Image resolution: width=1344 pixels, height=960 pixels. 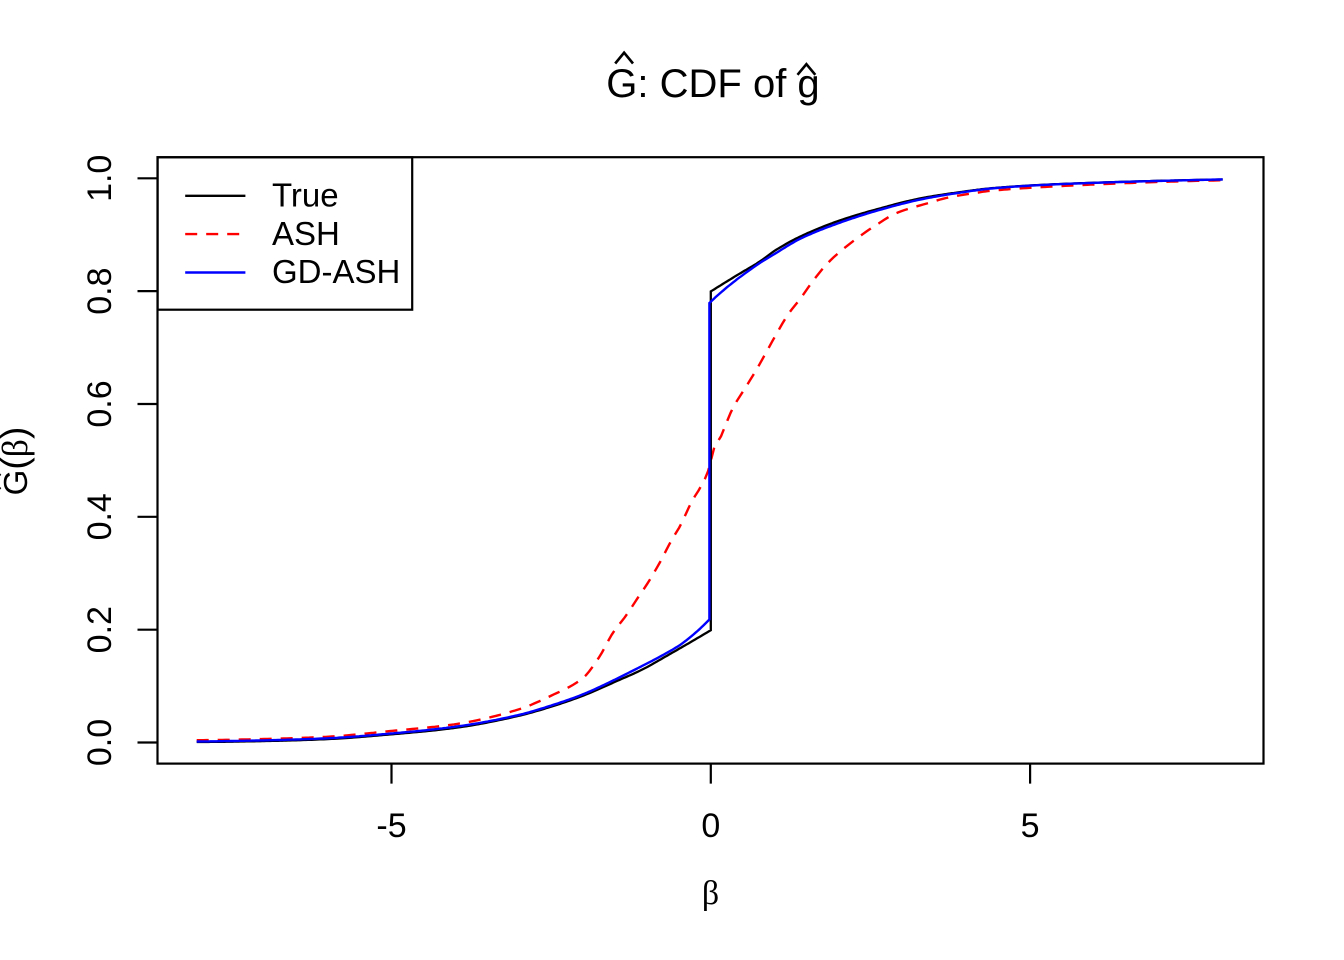 What do you see at coordinates (100, 178) in the screenshot?
I see `svg-text: 1.0` at bounding box center [100, 178].